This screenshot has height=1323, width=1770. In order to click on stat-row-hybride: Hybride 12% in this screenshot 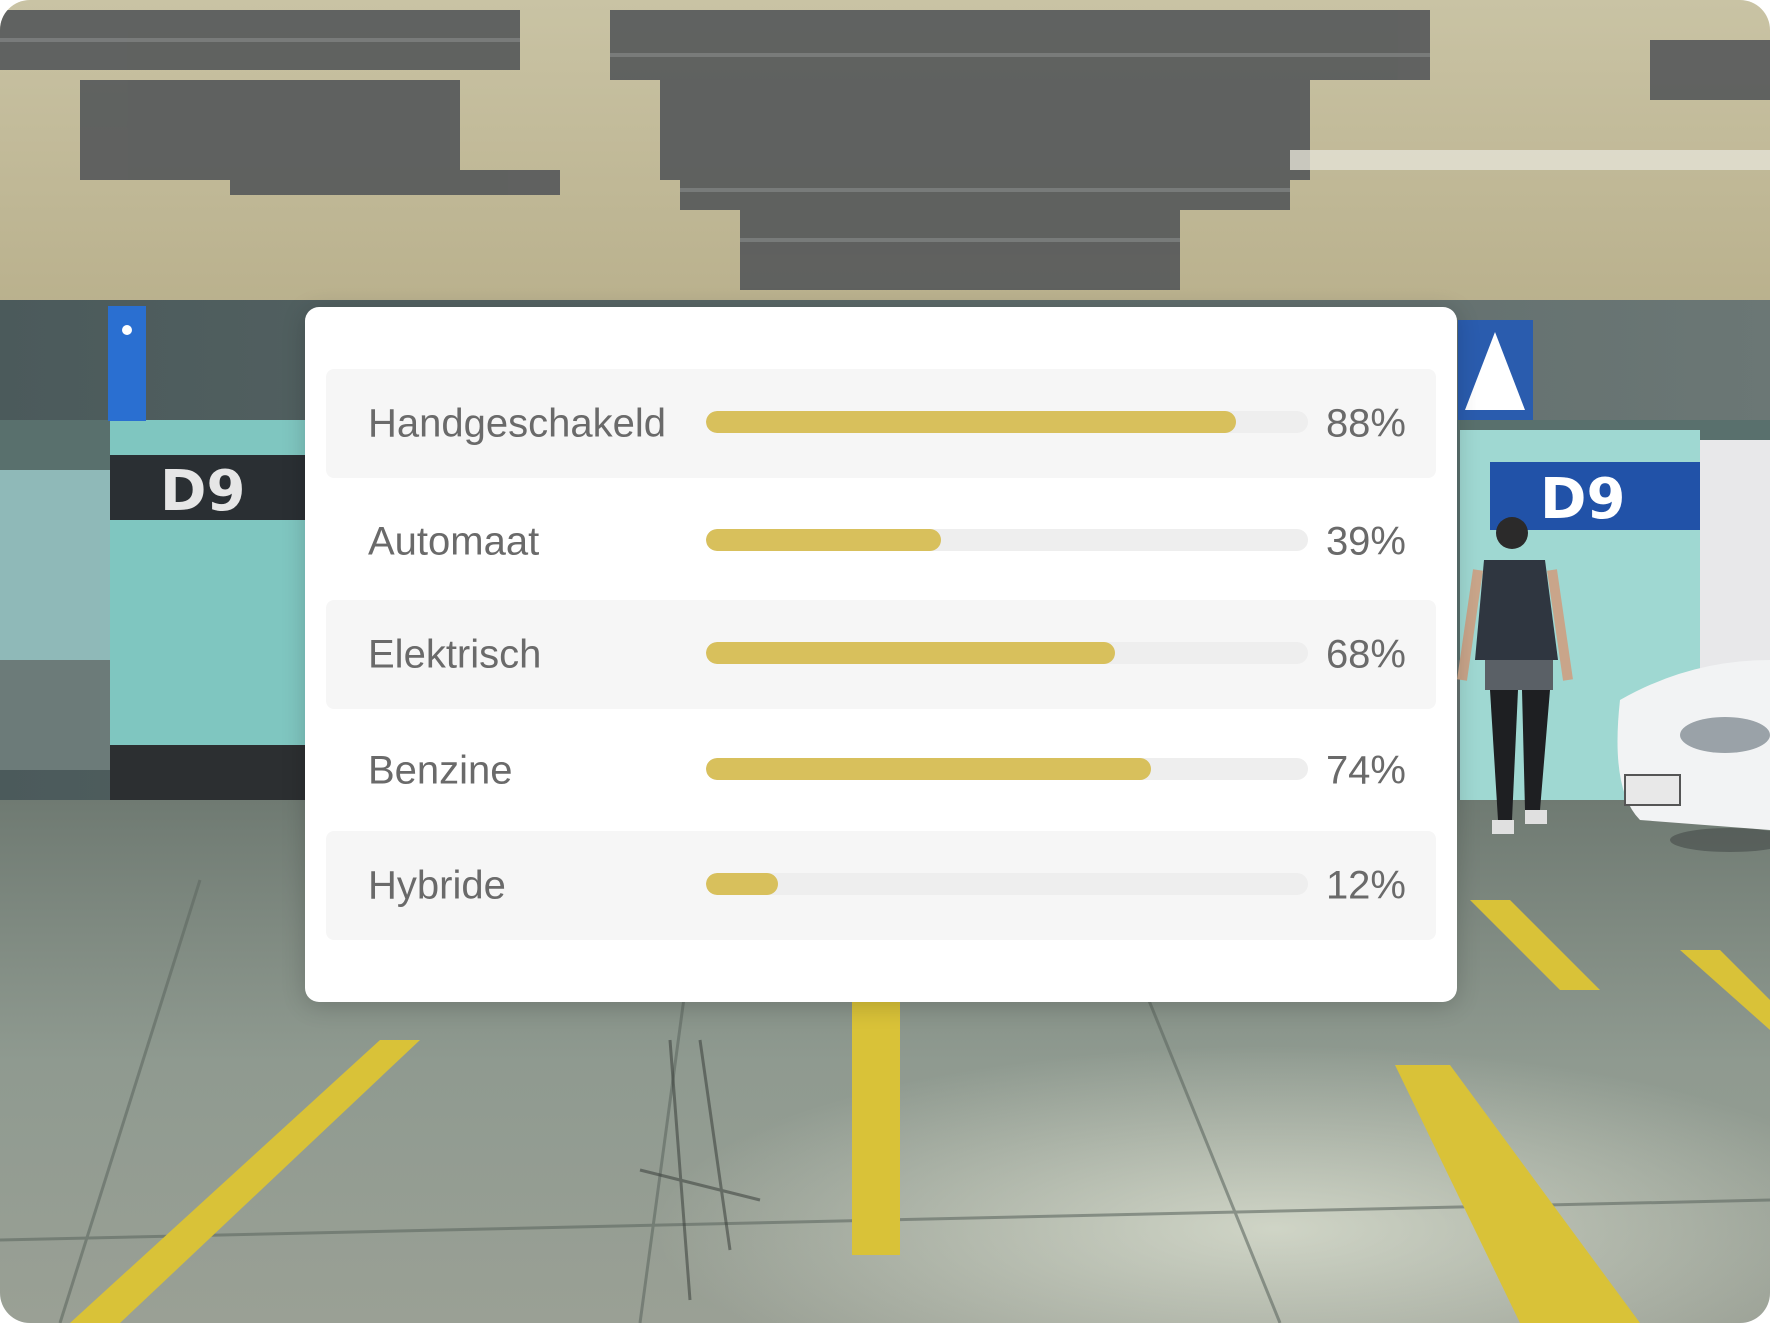, I will do `click(881, 885)`.